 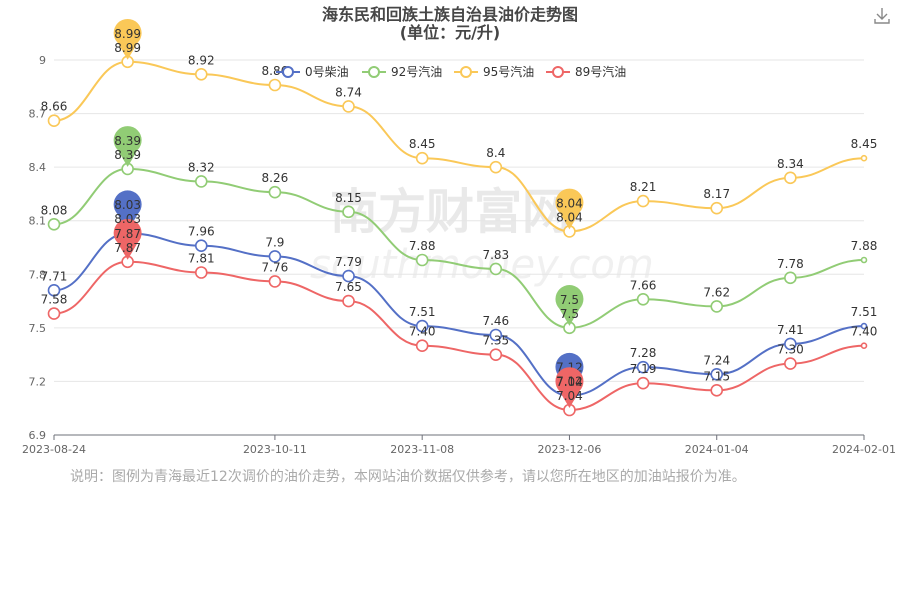 I want to click on data-label: 8.26, so click(x=275, y=178).